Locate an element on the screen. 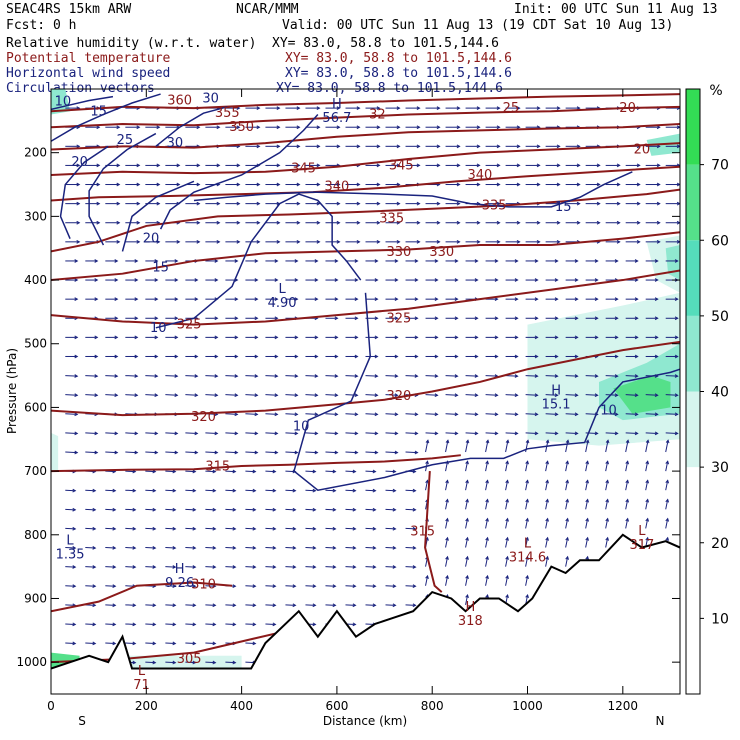  theta-label-18: 305 is located at coordinates (189, 659).